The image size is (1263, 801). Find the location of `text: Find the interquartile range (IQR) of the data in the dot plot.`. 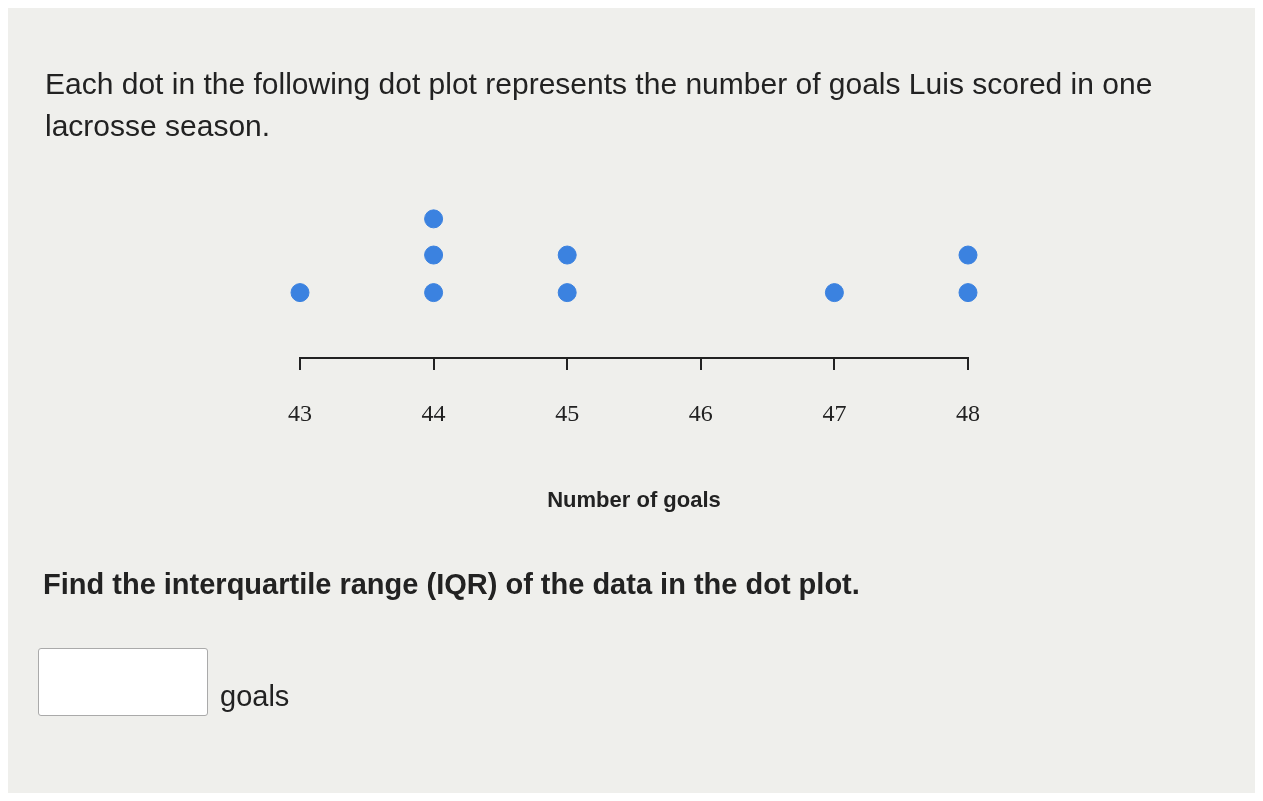

text: Find the interquartile range (IQR) of the data in the dot plot. is located at coordinates (451, 584).